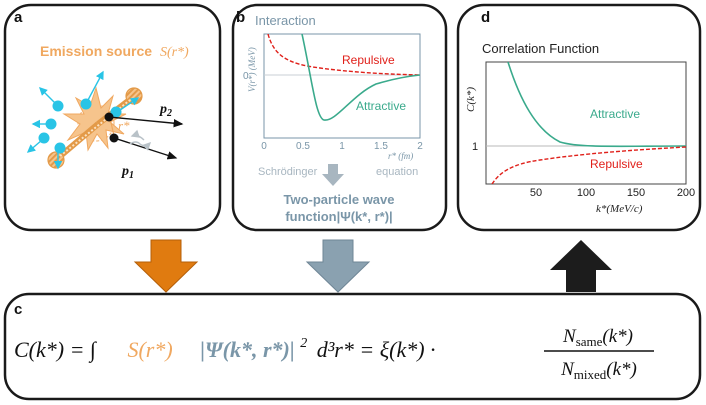 The height and width of the screenshot is (405, 706). I want to click on correlation-plot-area, so click(586, 123).